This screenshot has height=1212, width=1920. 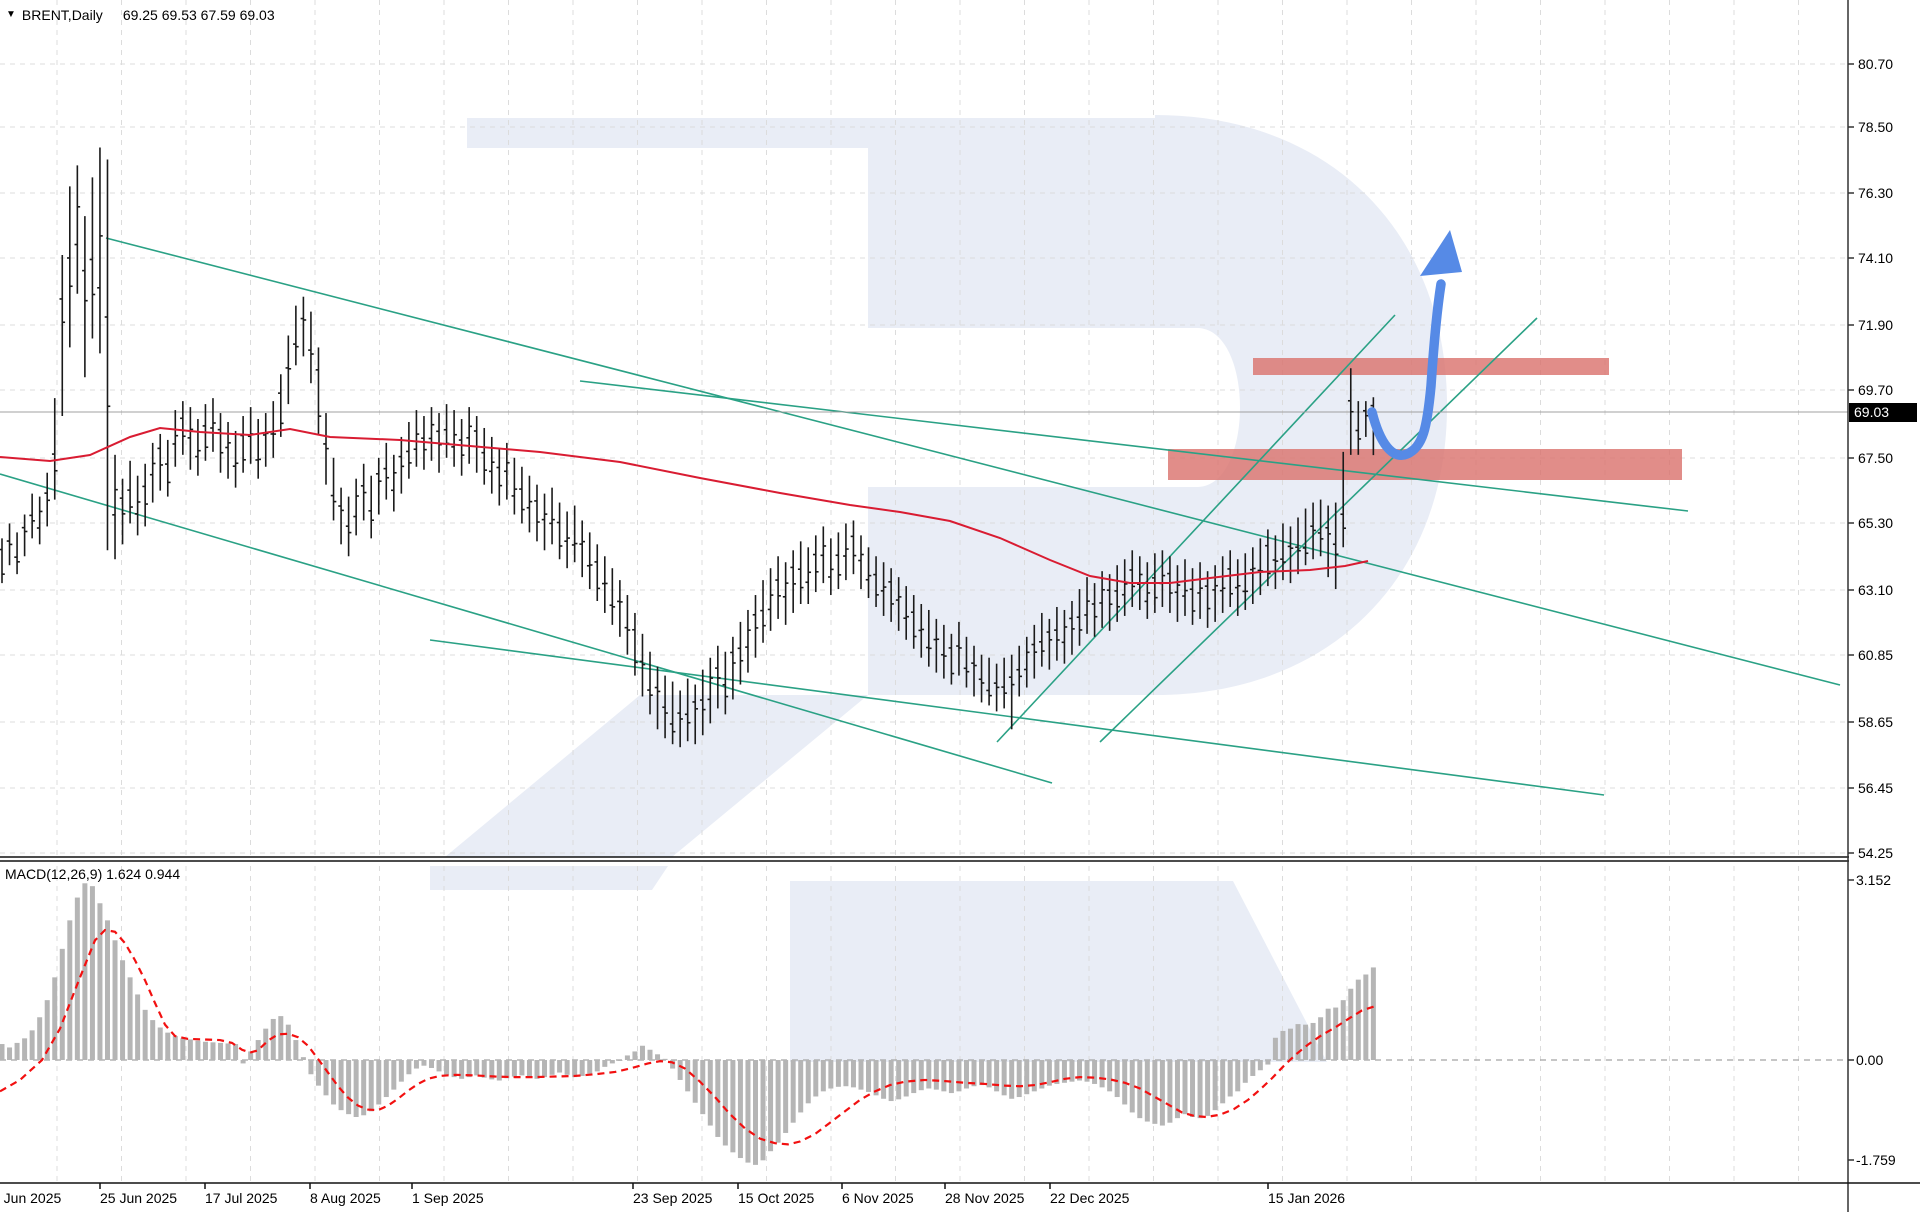 What do you see at coordinates (1875, 193) in the screenshot?
I see `price-axis-label: 76.30` at bounding box center [1875, 193].